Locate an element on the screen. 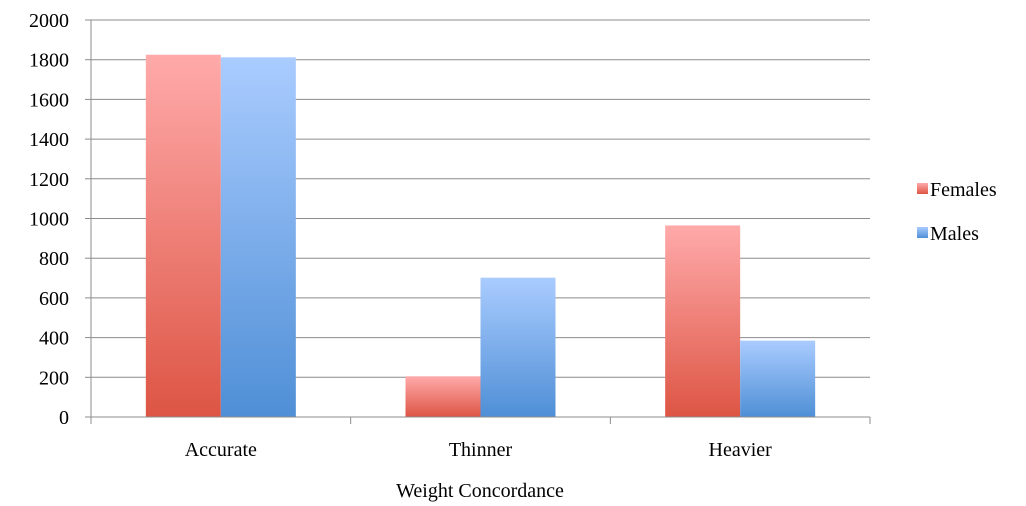  y-tick-label: 200 is located at coordinates (54, 378).